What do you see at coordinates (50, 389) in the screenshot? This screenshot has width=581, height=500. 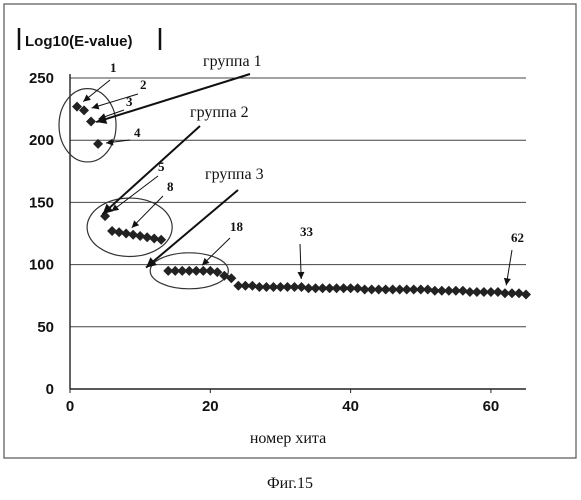 I see `y-tick-label-0: 0` at bounding box center [50, 389].